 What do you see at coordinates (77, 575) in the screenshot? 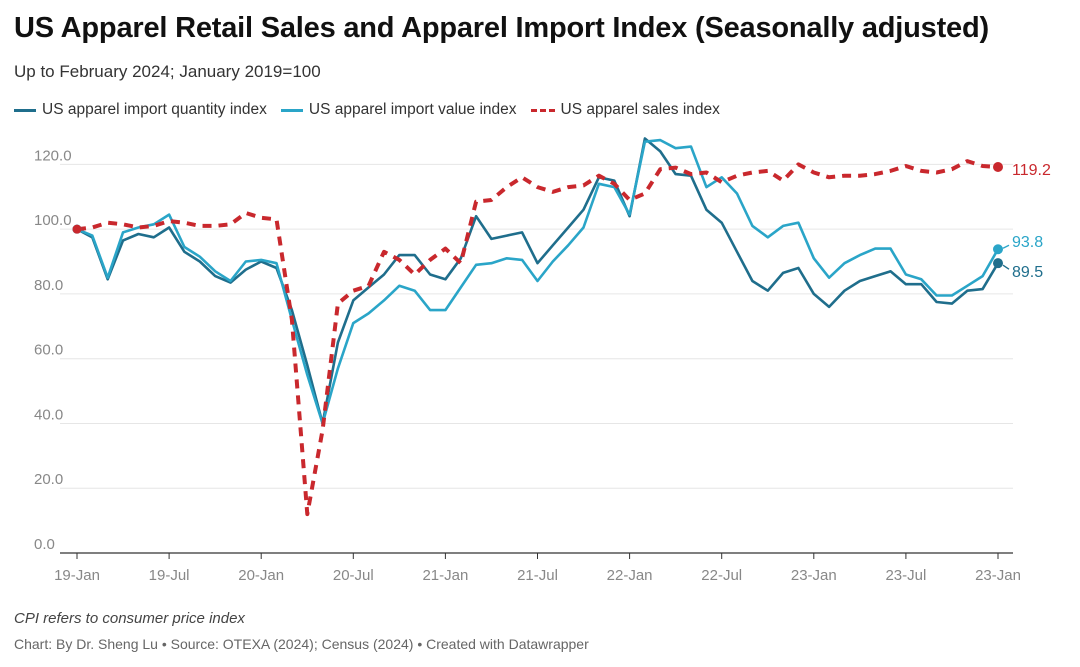
I see `x-tick-label: 19-Jan` at bounding box center [77, 575].